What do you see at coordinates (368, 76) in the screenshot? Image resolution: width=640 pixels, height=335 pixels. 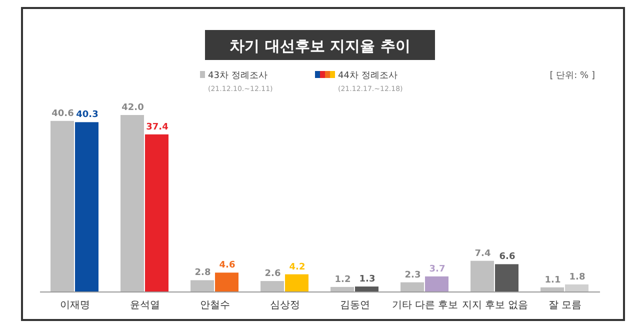 I see `legend-label: 44차 정례조사` at bounding box center [368, 76].